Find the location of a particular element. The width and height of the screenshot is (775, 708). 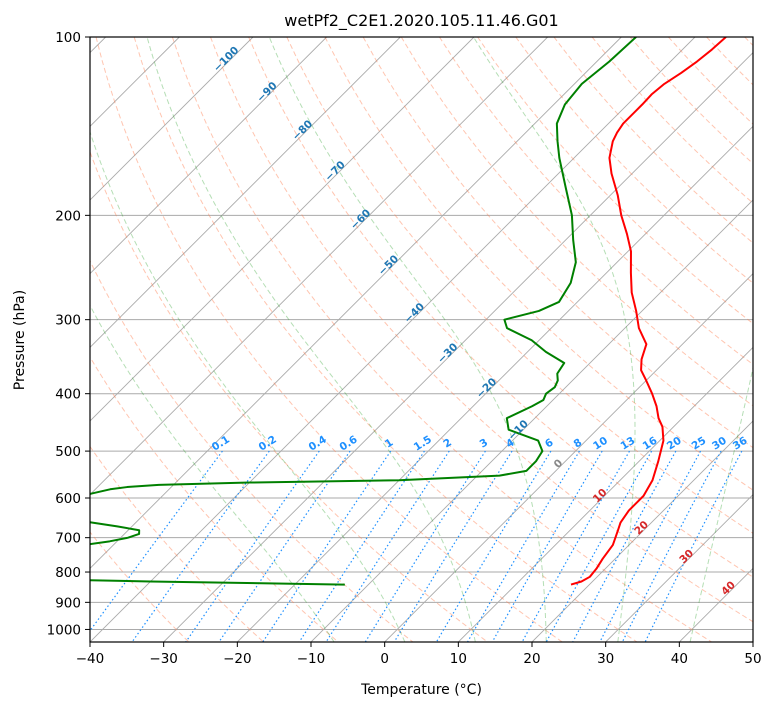

moist-adiabat is located at coordinates (721, 503).